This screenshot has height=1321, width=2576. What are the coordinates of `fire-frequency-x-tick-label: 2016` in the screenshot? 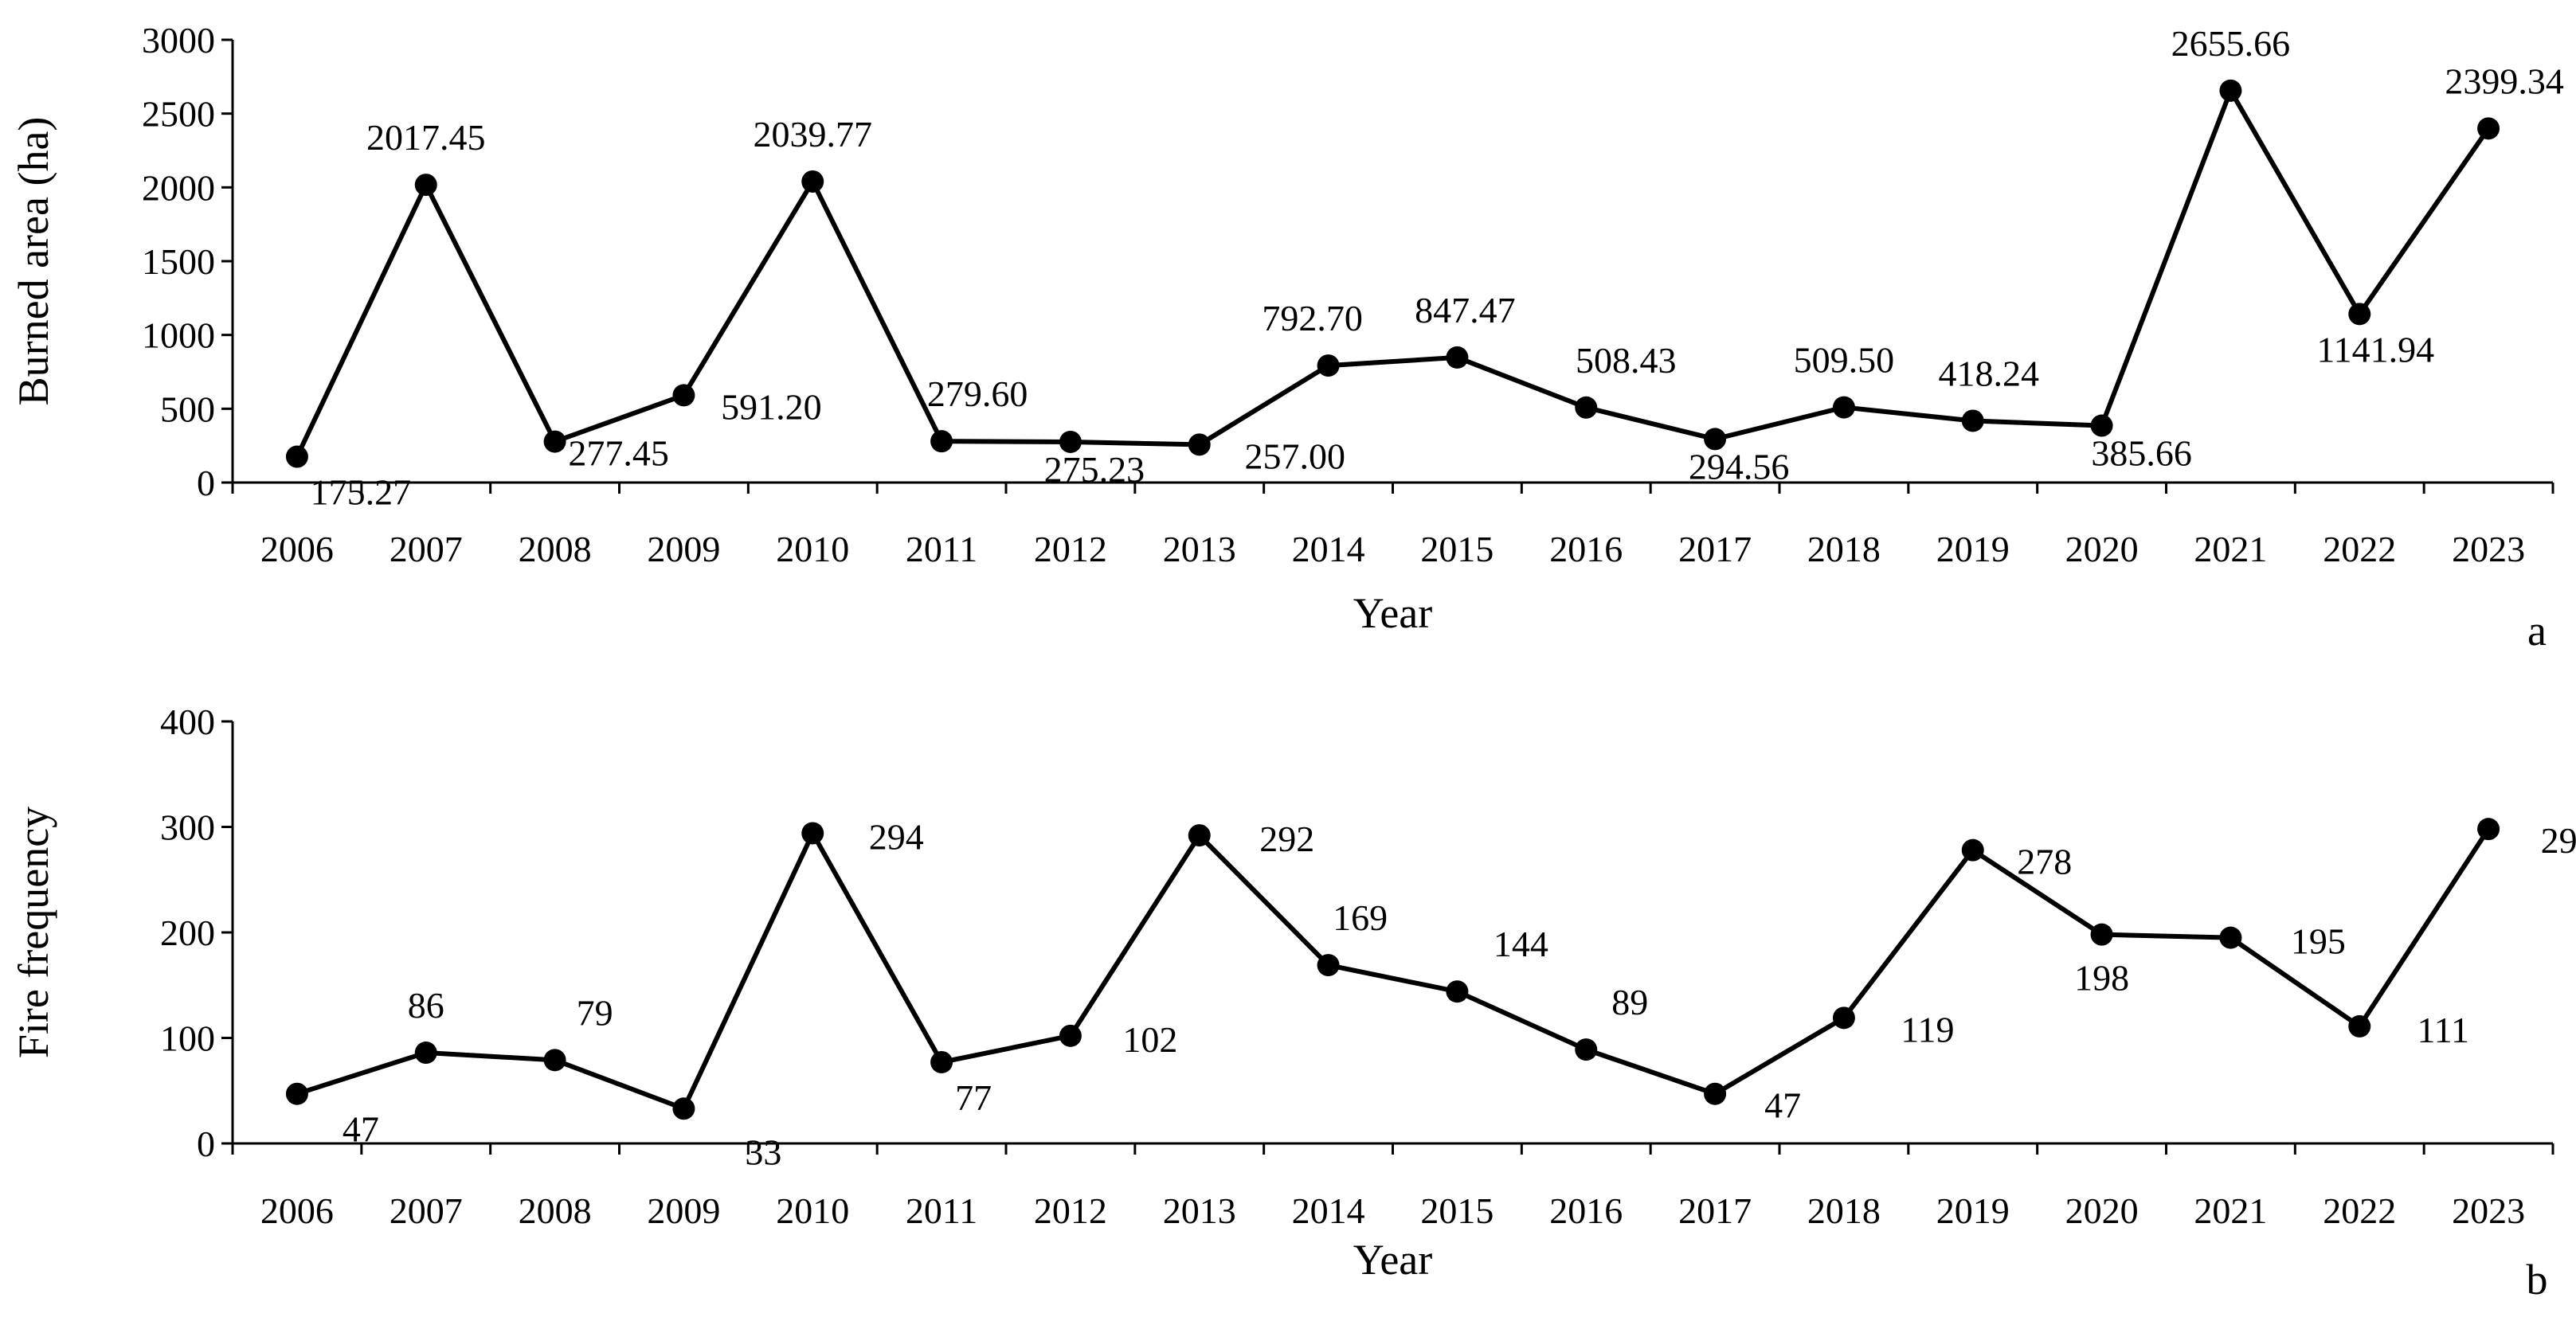 It's located at (1586, 1210).